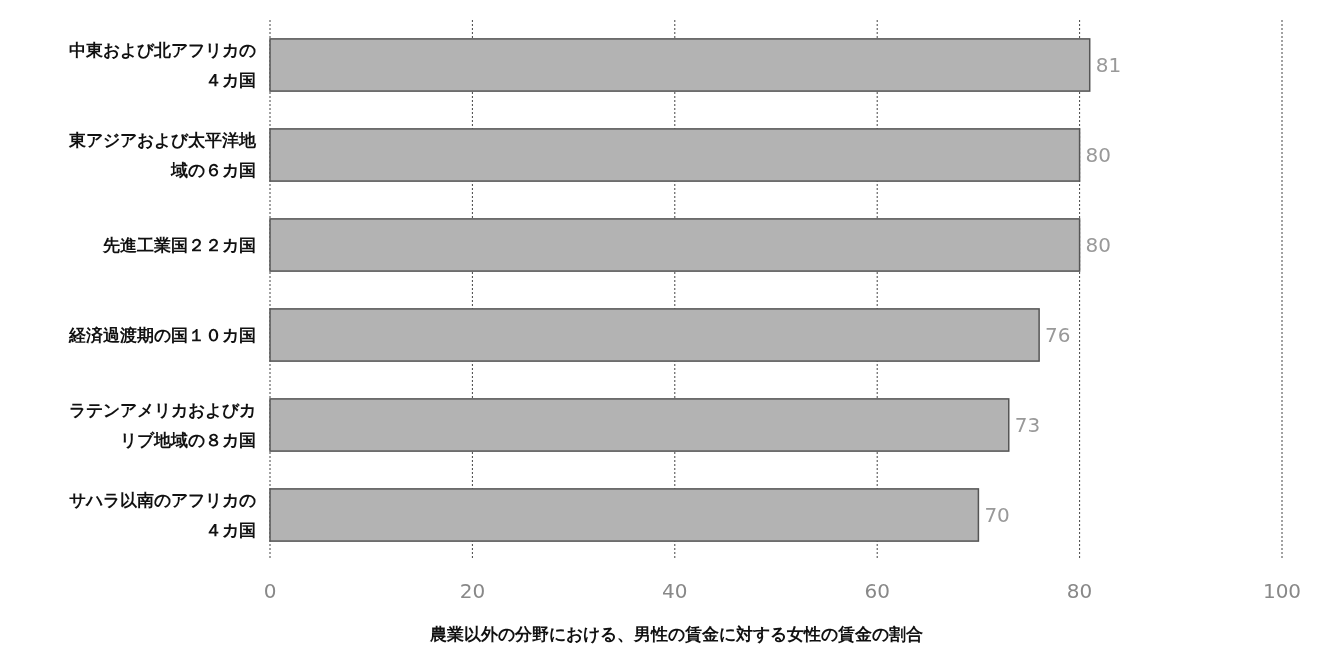 This screenshot has width=1317, height=646. Describe the element at coordinates (997, 515) in the screenshot. I see `data-label: 70` at that location.